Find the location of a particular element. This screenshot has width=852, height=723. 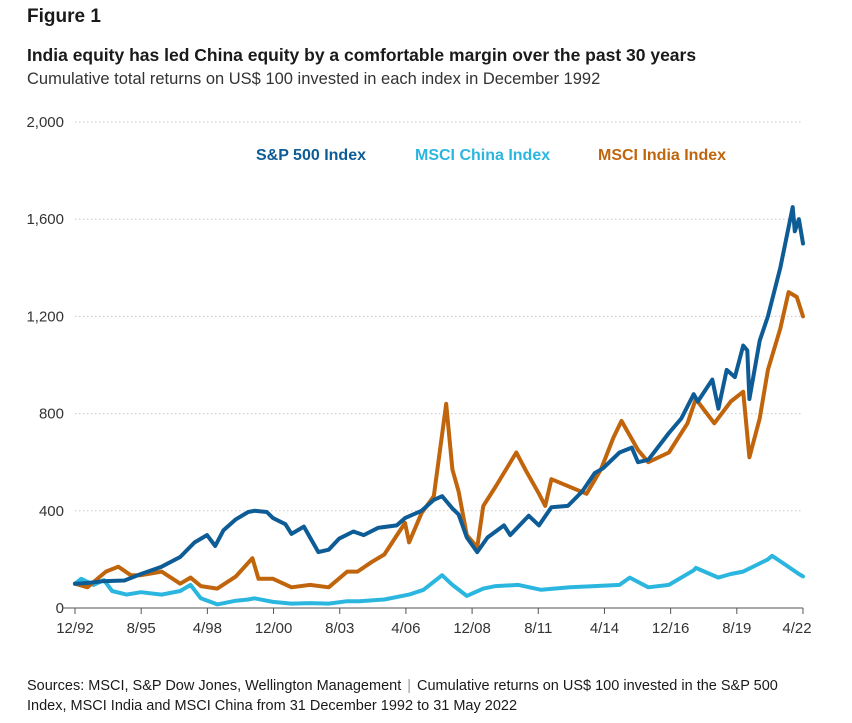

y-tick-label: 400 is located at coordinates (51, 511).